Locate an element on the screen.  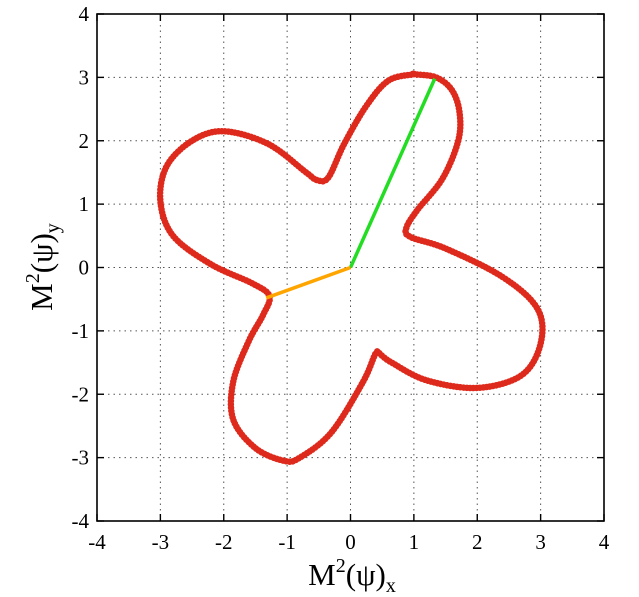
y-tick-label: 4 is located at coordinates (84, 14).